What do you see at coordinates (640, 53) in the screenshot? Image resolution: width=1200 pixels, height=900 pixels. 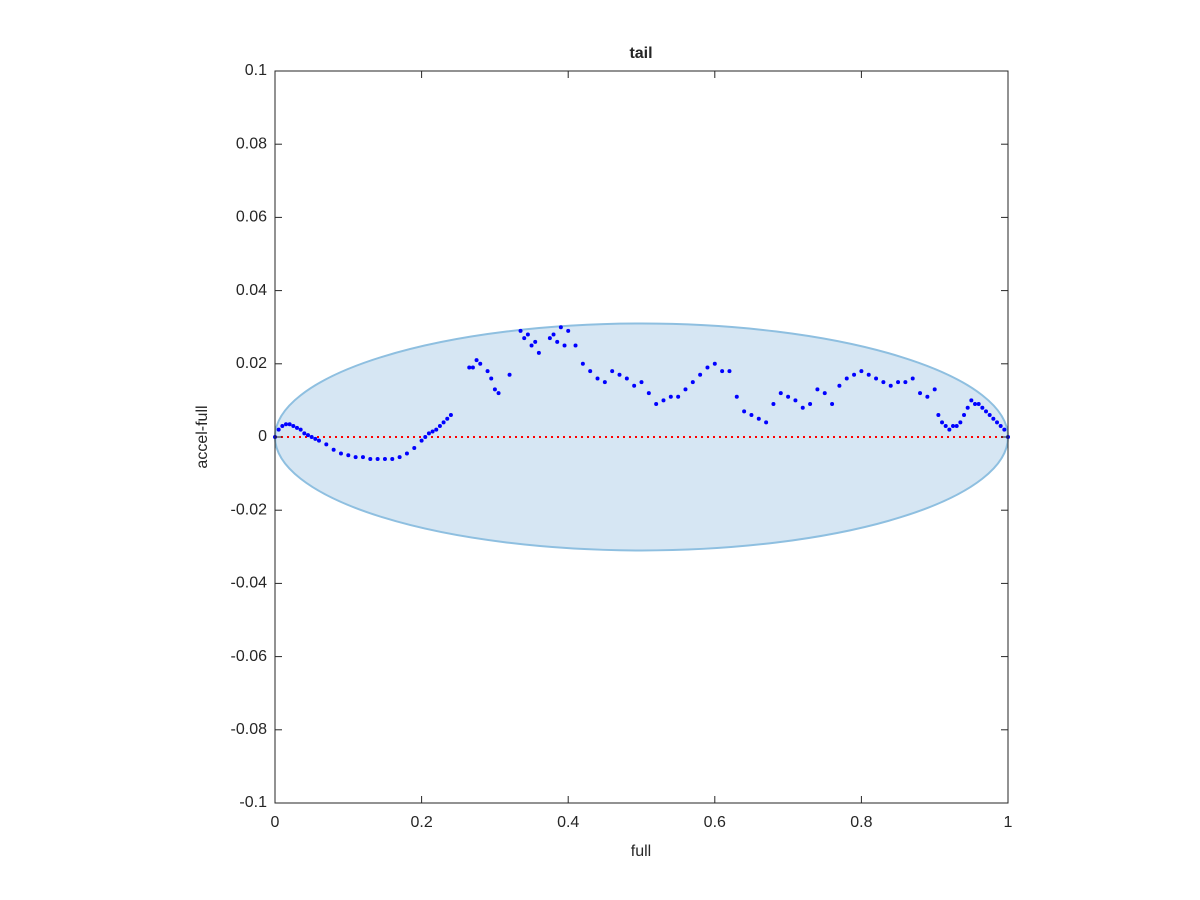 I see `chart-title: tail` at bounding box center [640, 53].